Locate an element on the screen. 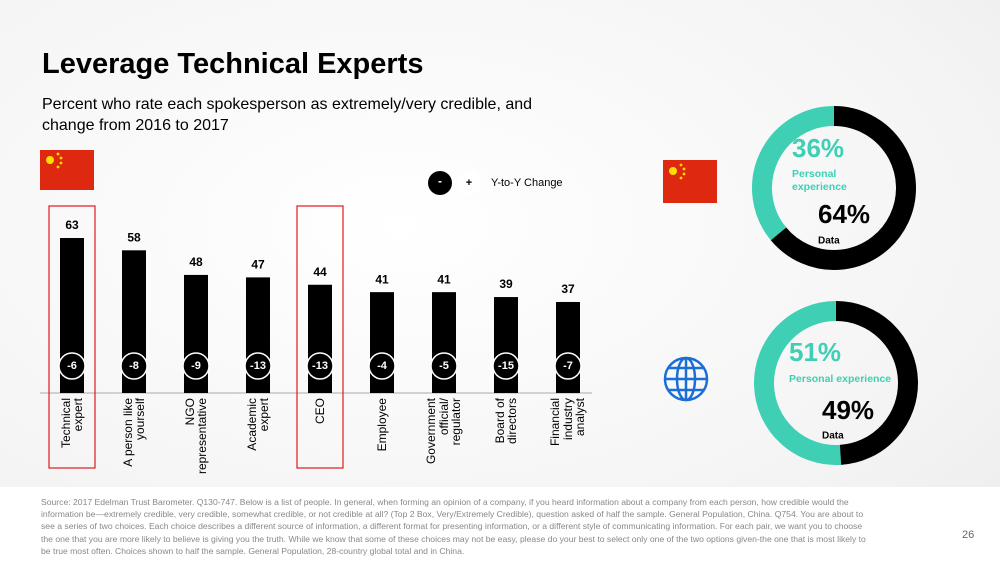 Image resolution: width=1000 pixels, height=563 pixels. donut-value-label: 36% is located at coordinates (818, 148).